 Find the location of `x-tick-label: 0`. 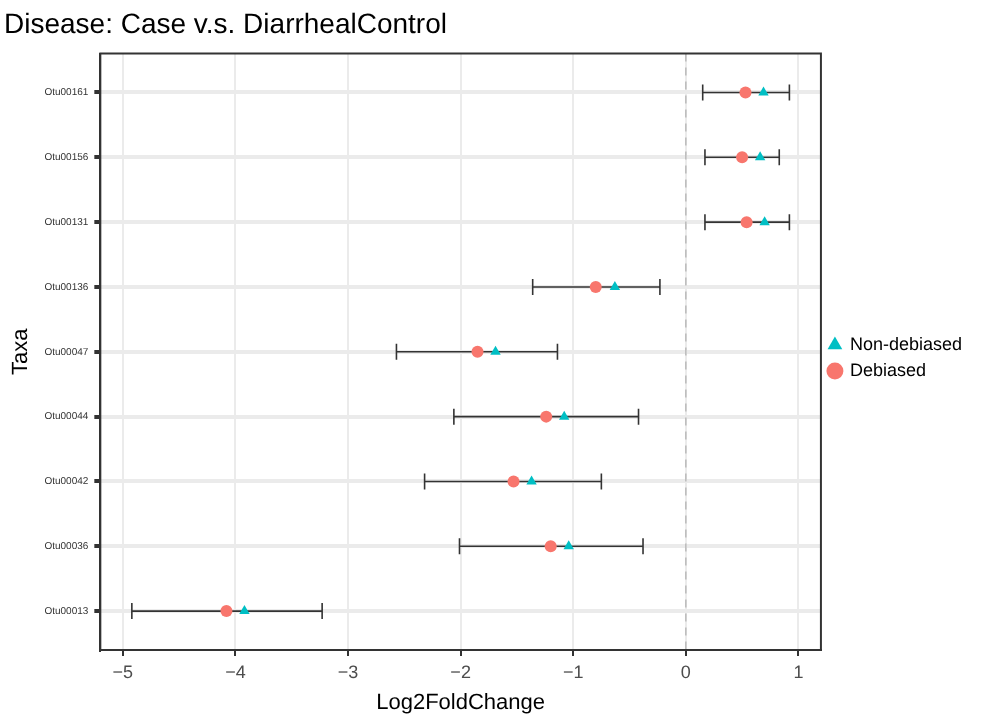

x-tick-label: 0 is located at coordinates (685, 671).